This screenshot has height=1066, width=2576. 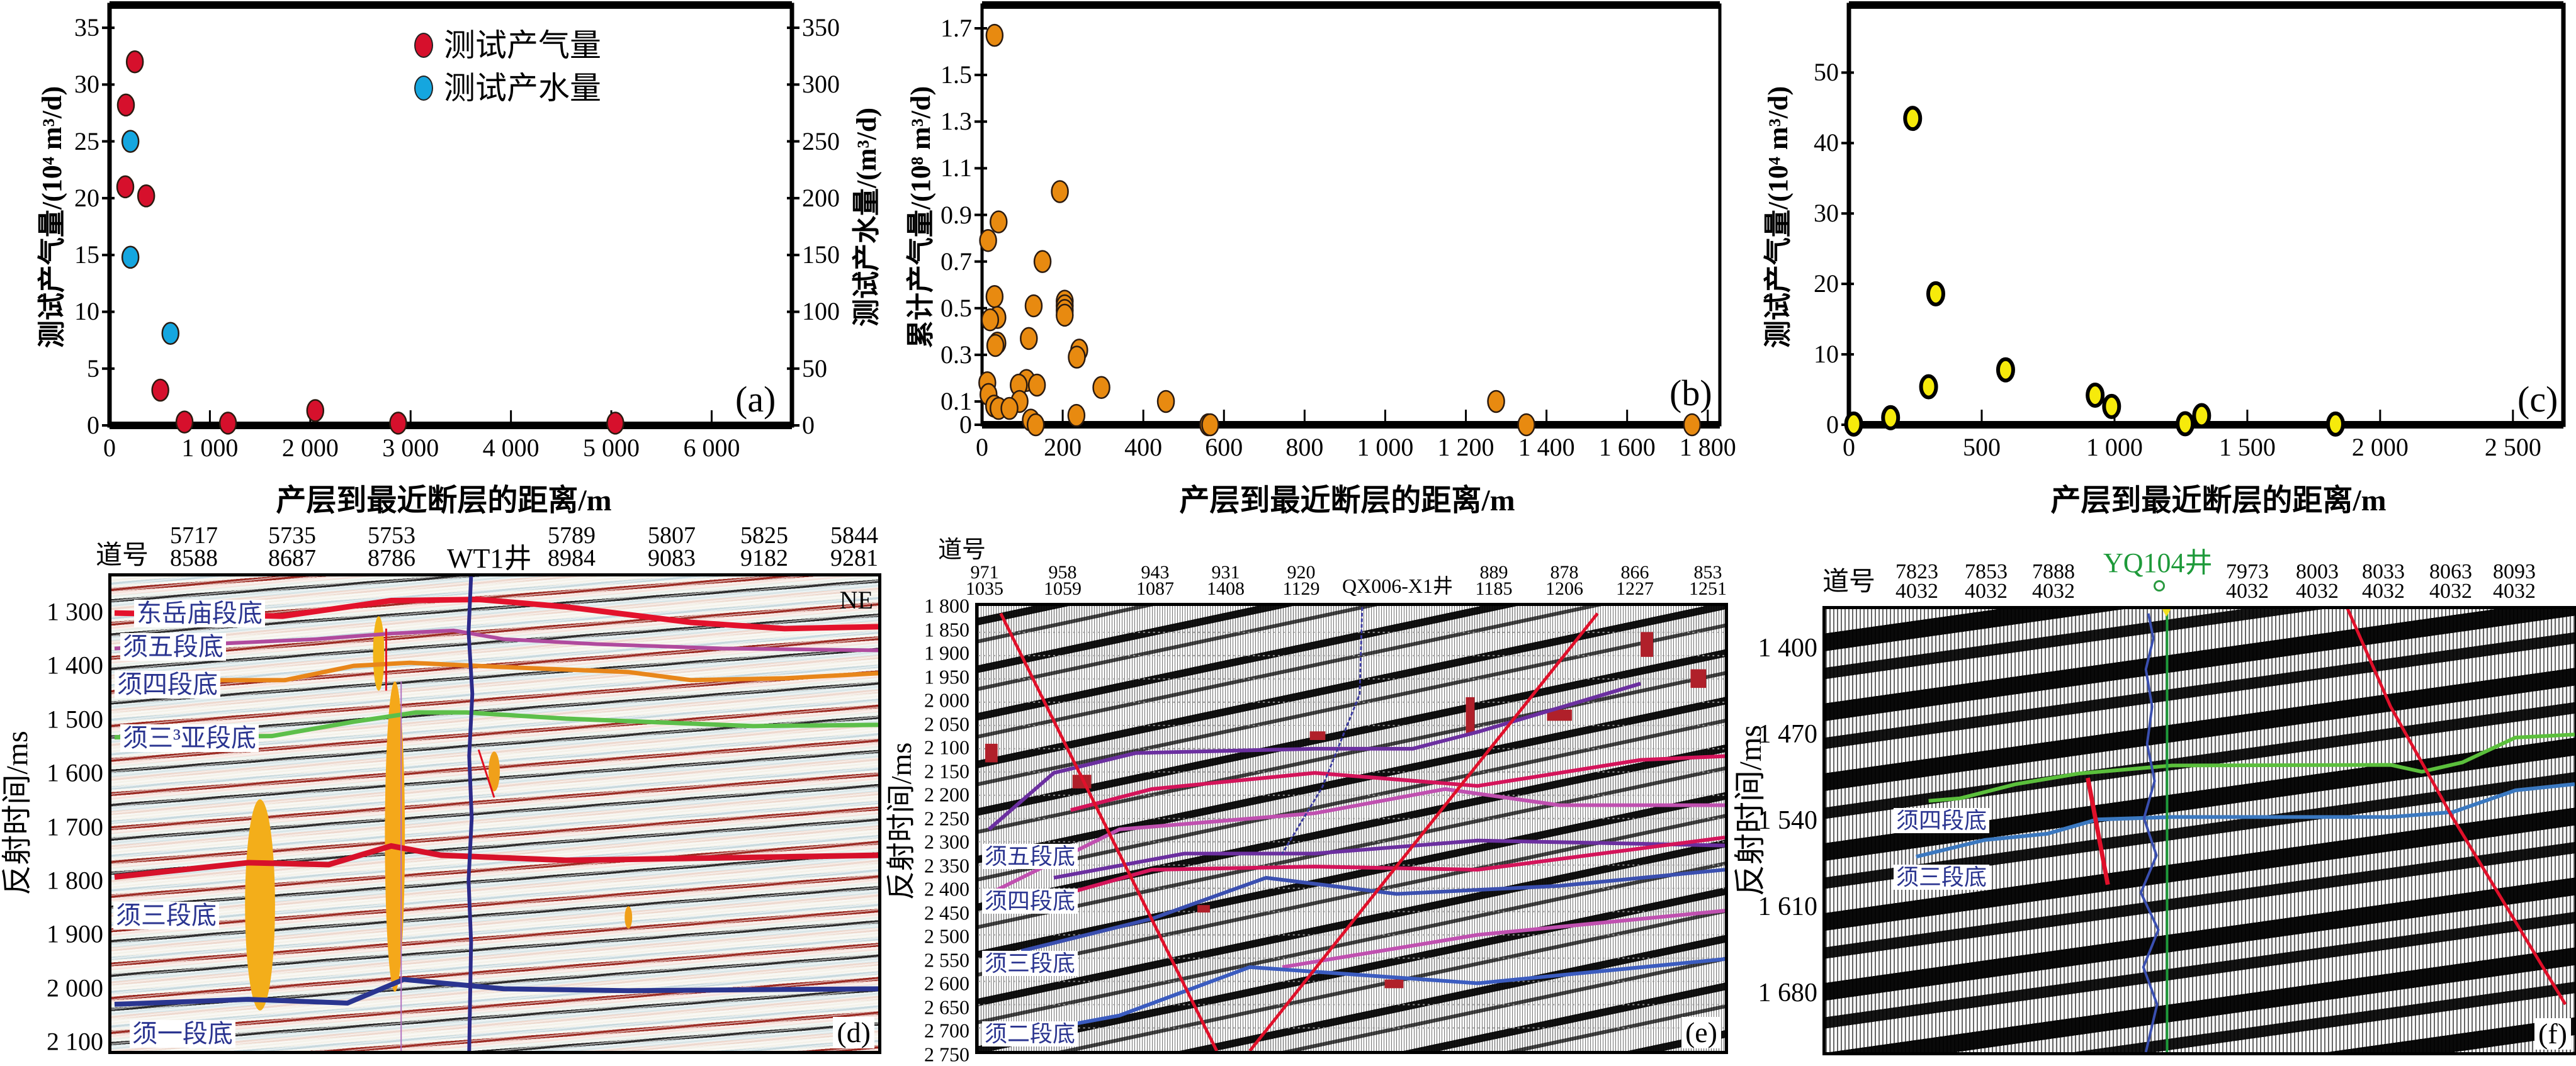 What do you see at coordinates (1030, 856) in the screenshot?
I see `horizon-label: 须五段底` at bounding box center [1030, 856].